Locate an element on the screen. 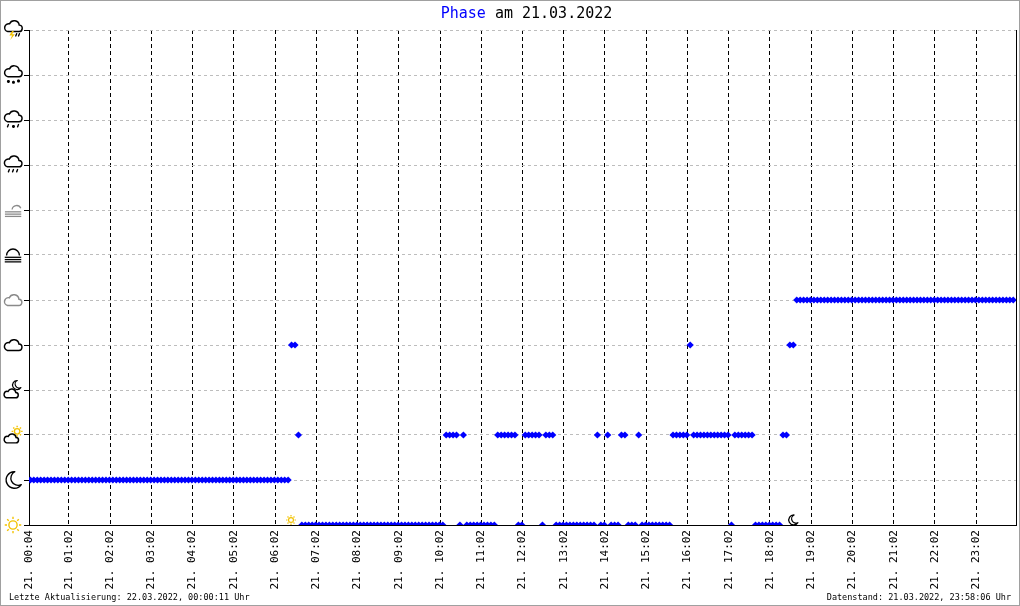  x-tick-label: 21. 05:02 is located at coordinates (233, 560).